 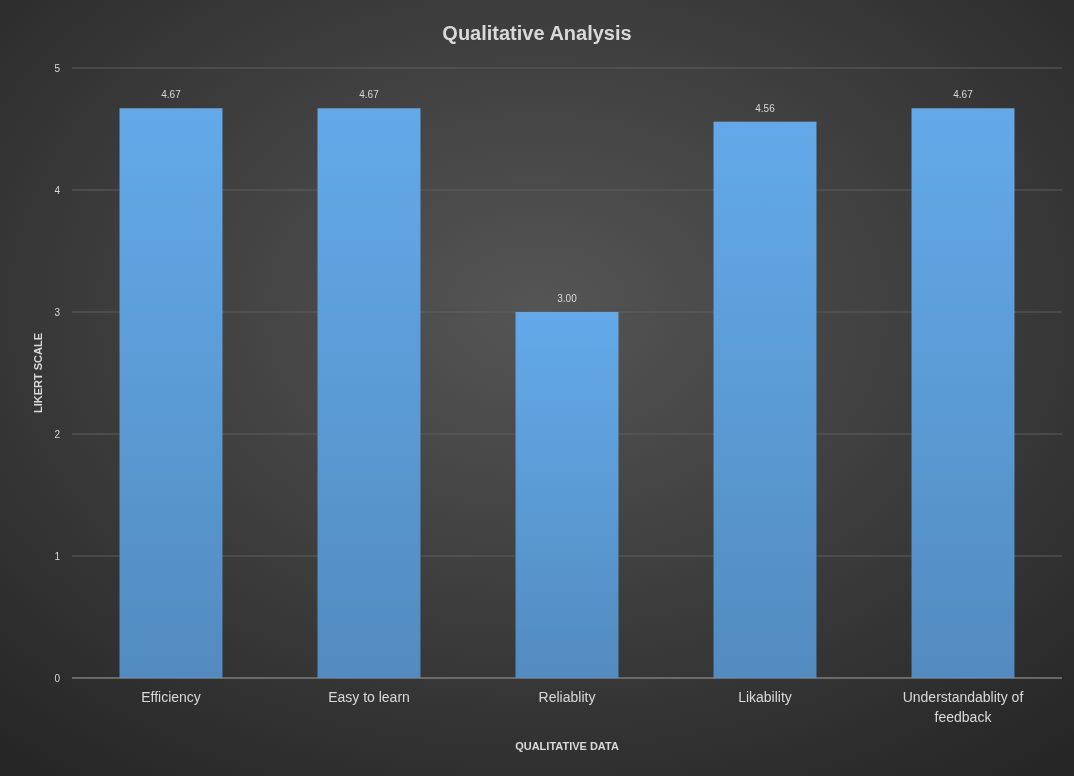 I want to click on x-tick-label: Likability, so click(x=765, y=697).